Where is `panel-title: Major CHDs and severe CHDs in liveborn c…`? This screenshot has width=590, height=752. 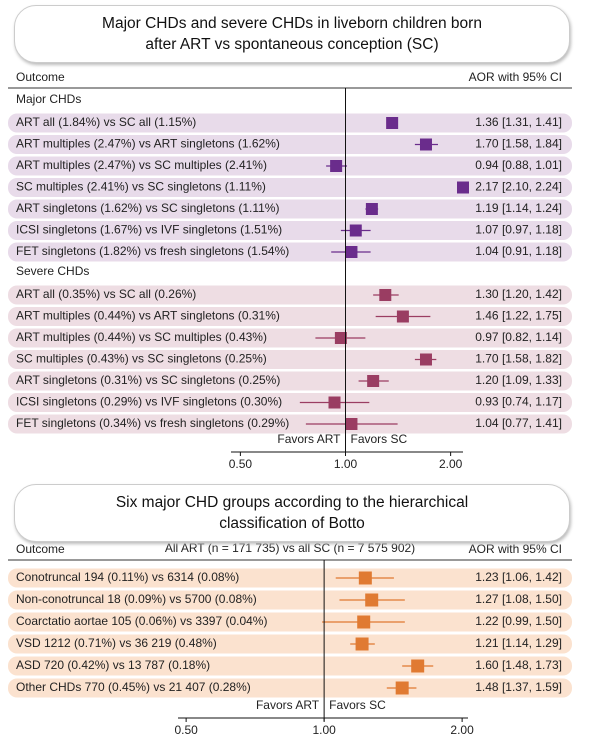
panel-title: Major CHDs and severe CHDs in liveborn c… is located at coordinates (292, 34).